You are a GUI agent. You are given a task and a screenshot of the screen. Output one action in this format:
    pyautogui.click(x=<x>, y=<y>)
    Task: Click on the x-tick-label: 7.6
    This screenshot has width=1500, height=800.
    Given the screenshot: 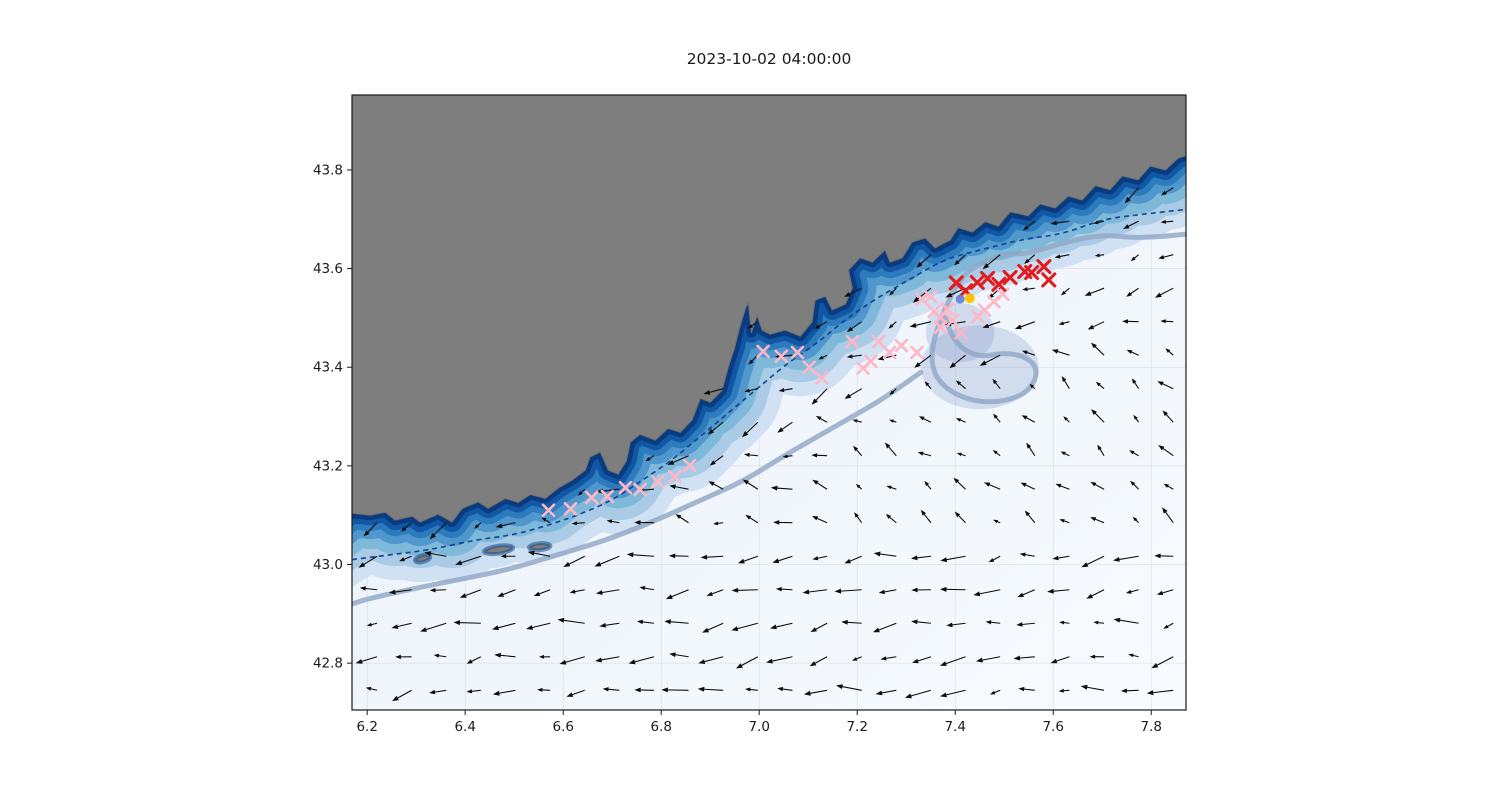 What is the action you would take?
    pyautogui.click(x=1052, y=727)
    